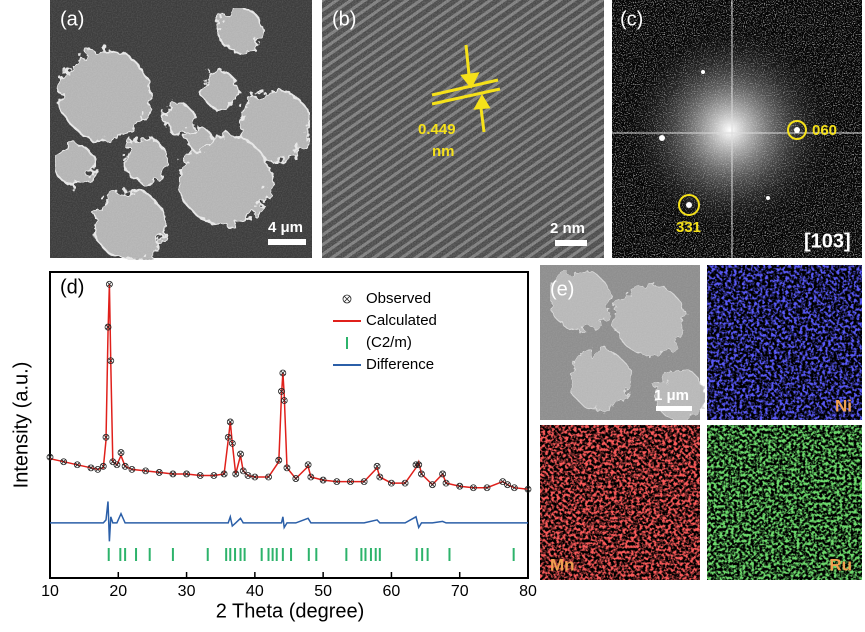  Describe the element at coordinates (187, 591) in the screenshot. I see `x-tick-label: 30` at that location.